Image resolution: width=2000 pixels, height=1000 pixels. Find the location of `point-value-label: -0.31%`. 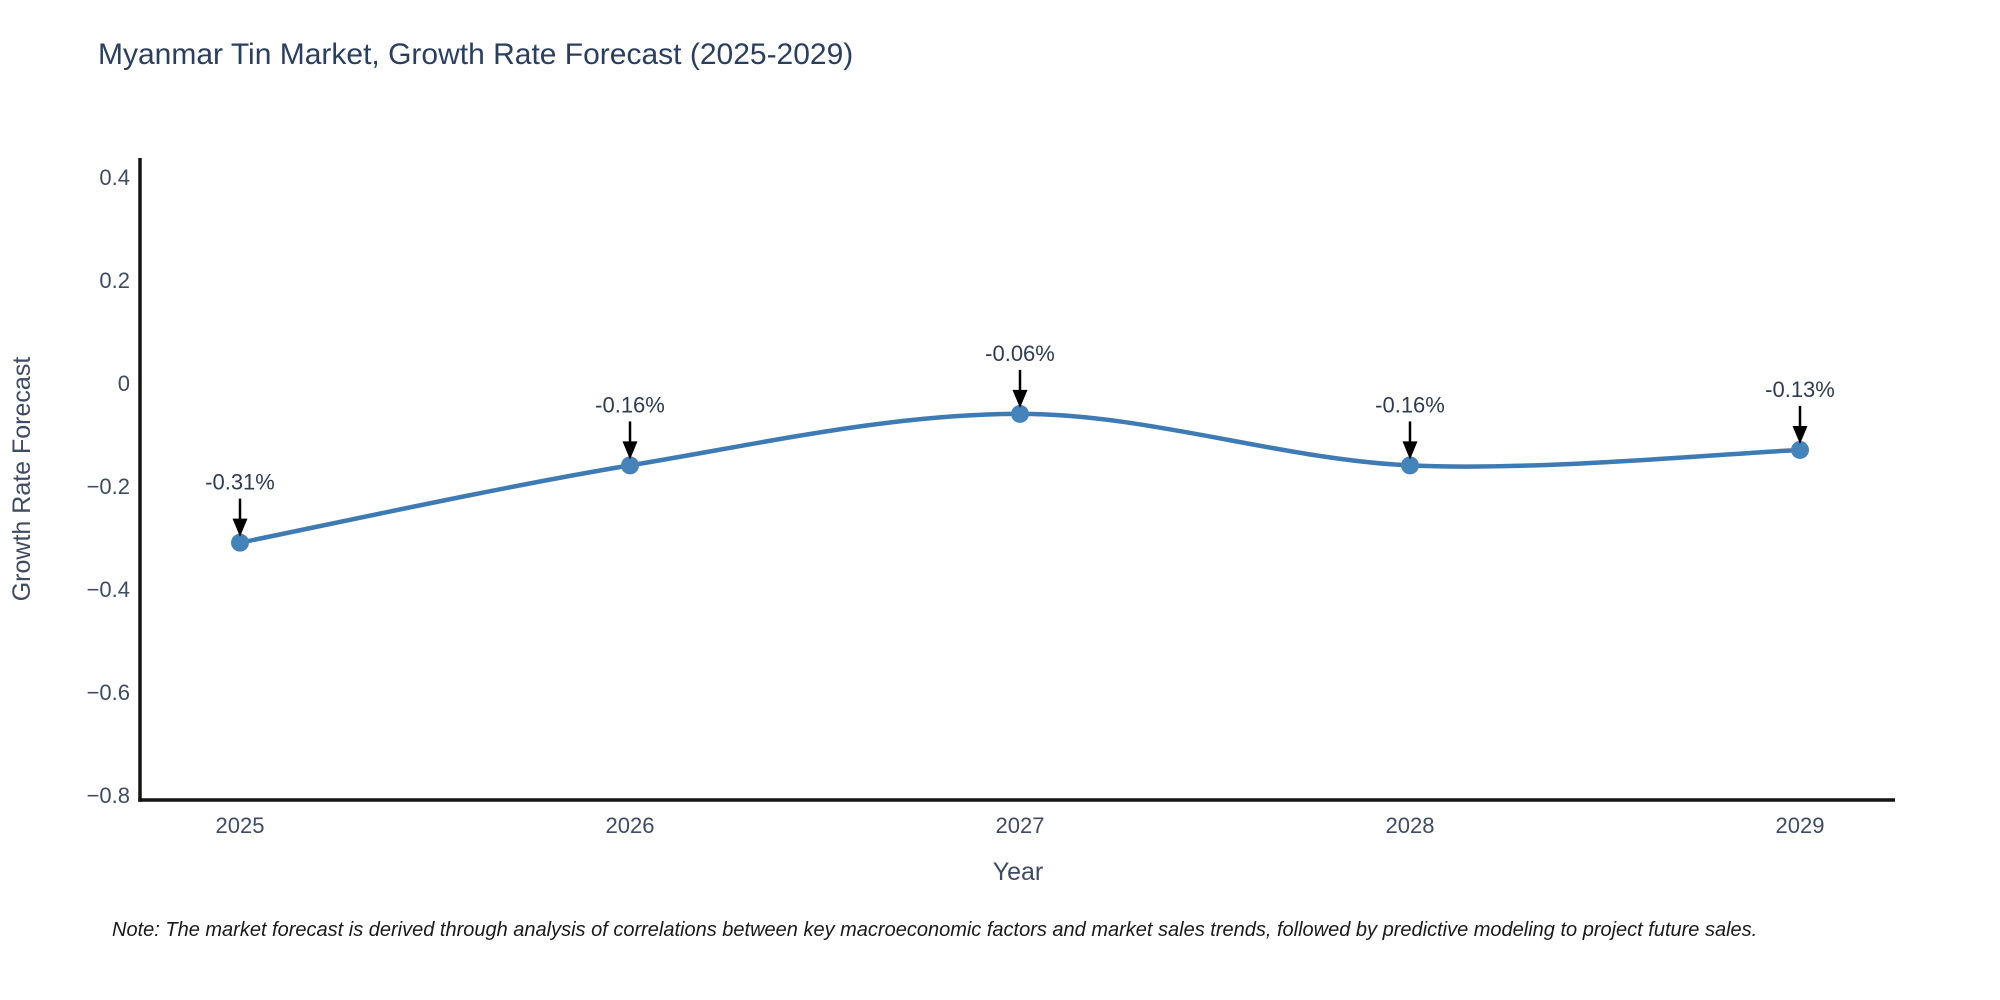

point-value-label: -0.31% is located at coordinates (240, 482).